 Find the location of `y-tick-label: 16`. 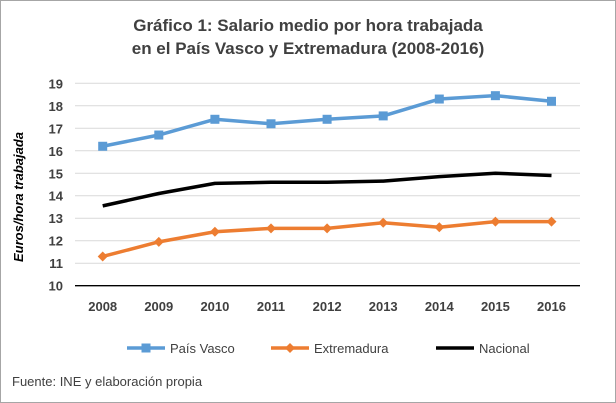

y-tick-label: 16 is located at coordinates (56, 151).